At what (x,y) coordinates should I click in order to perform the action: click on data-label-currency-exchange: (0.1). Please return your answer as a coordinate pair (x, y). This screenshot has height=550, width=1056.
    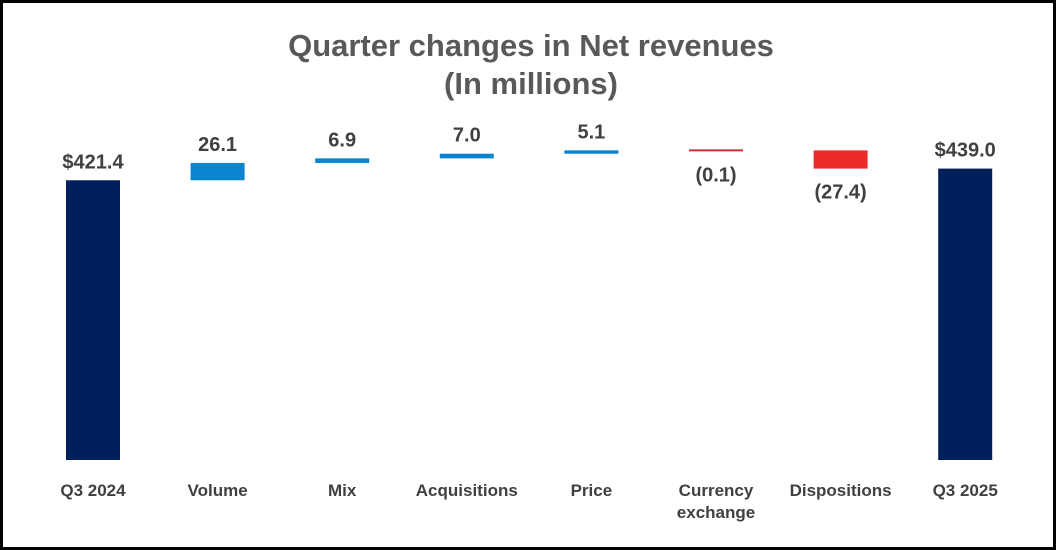
    Looking at the image, I should click on (715, 175).